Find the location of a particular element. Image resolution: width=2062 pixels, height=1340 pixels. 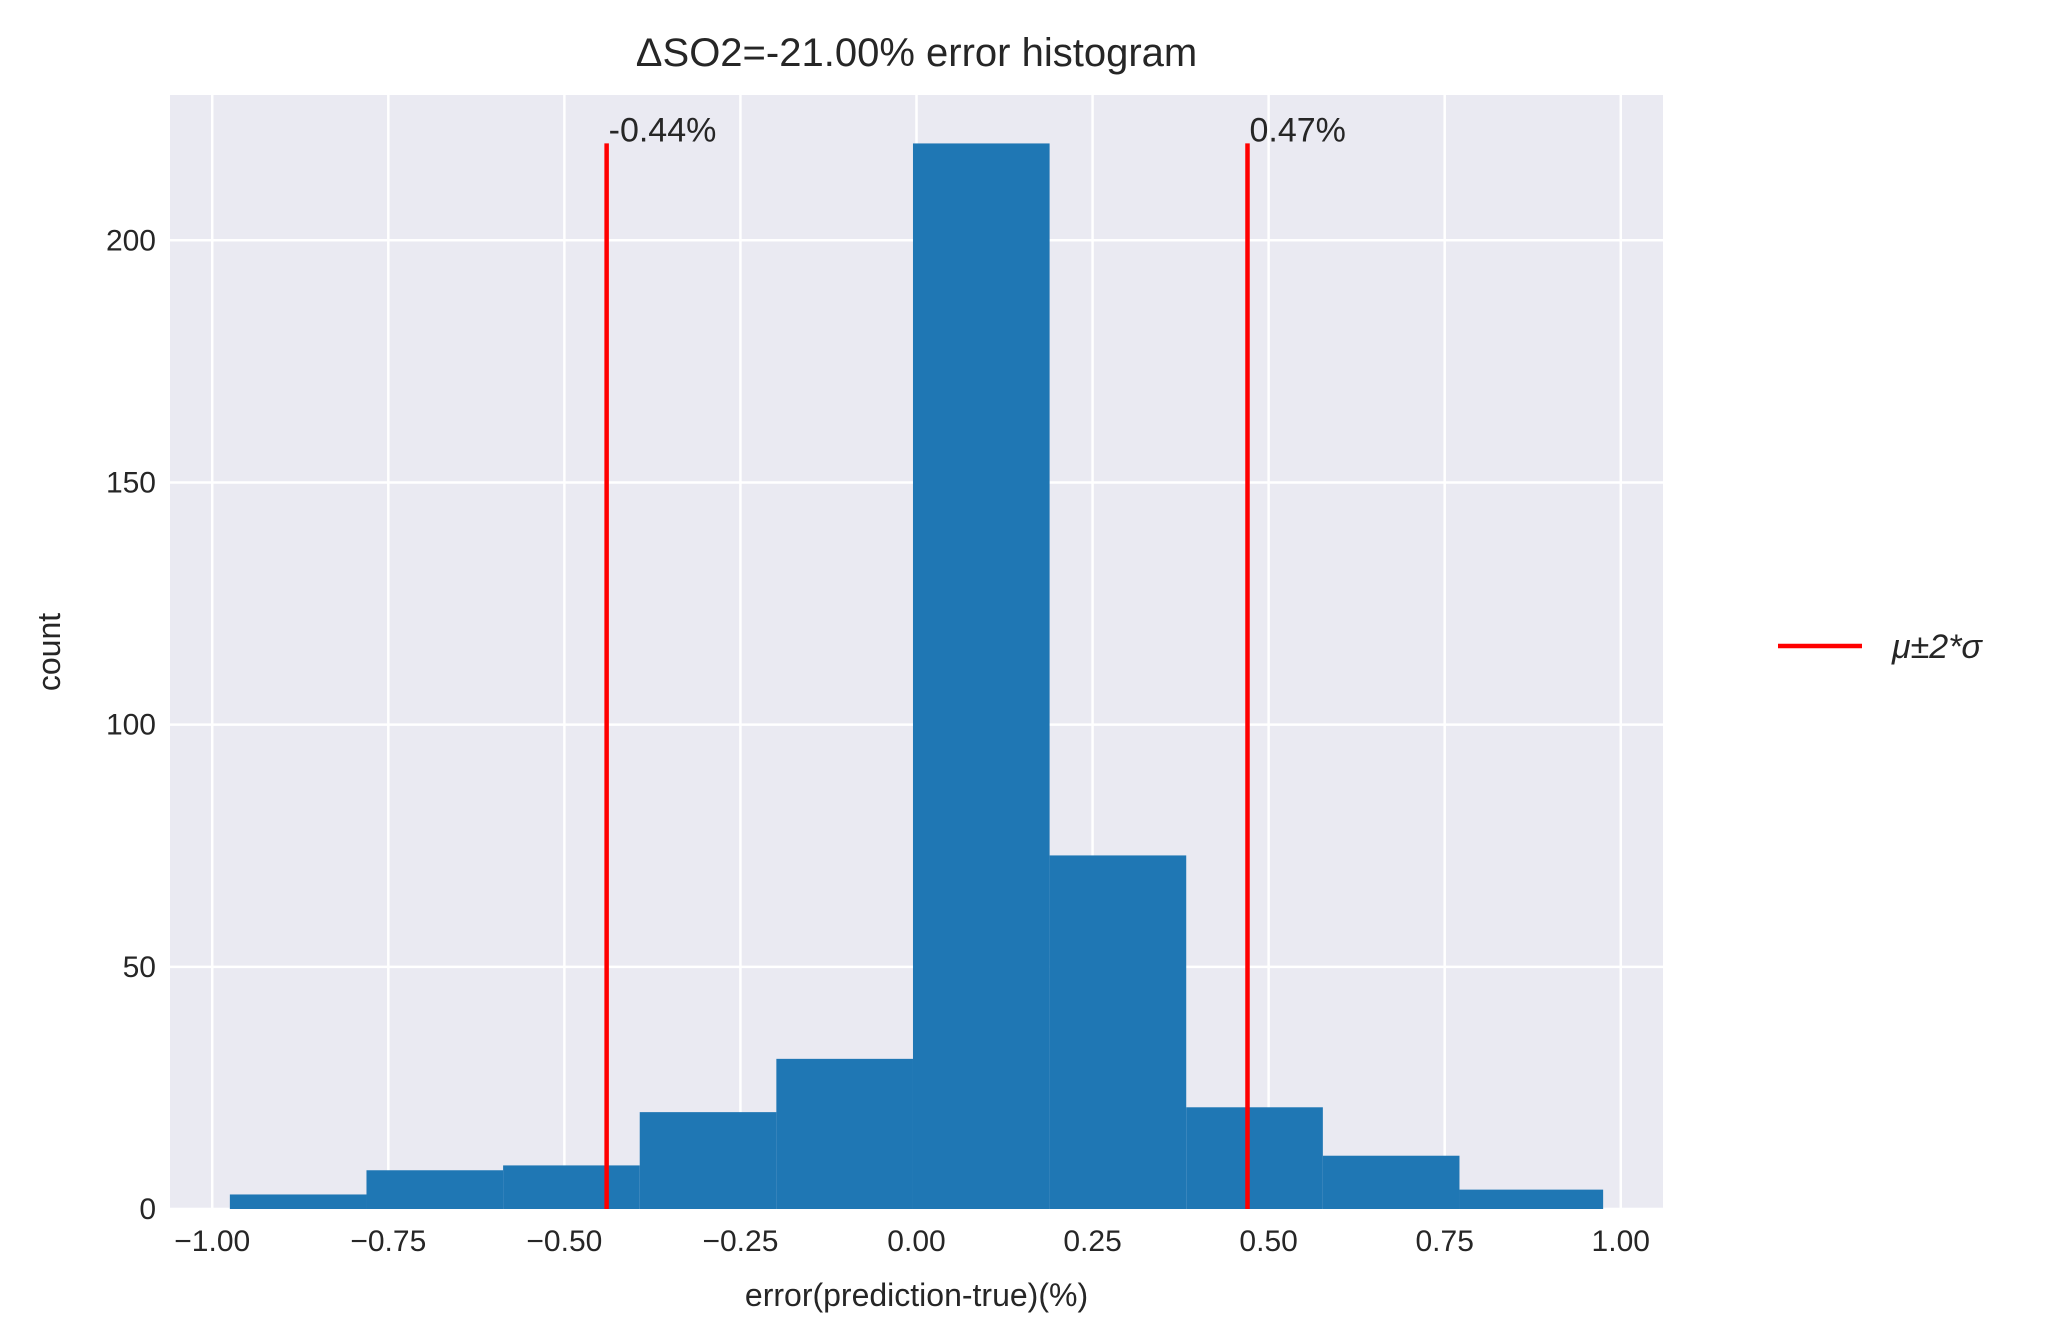

y-tick-label: 0 is located at coordinates (147, 1209).